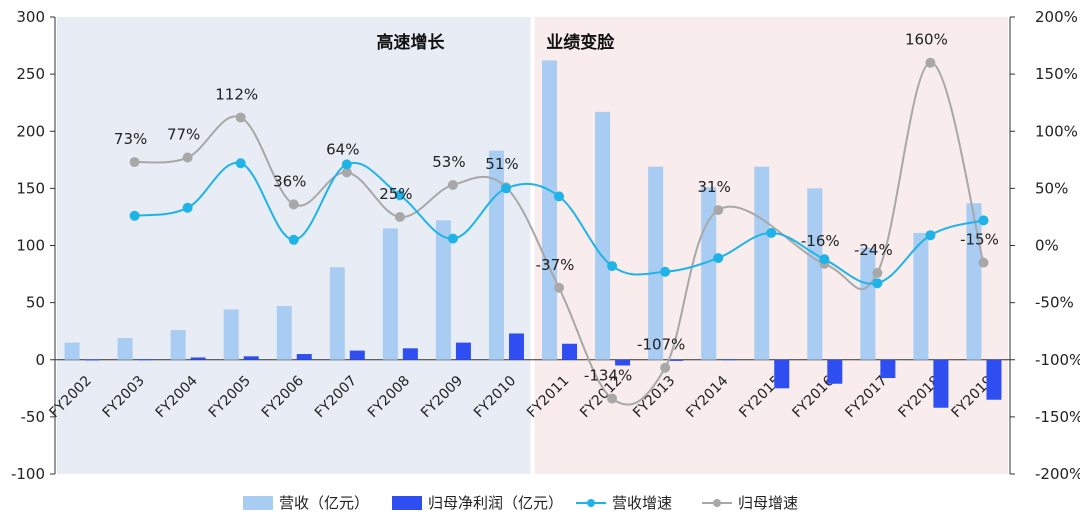  I want to click on legend-label: 归母净利润（亿元）, so click(495, 503).